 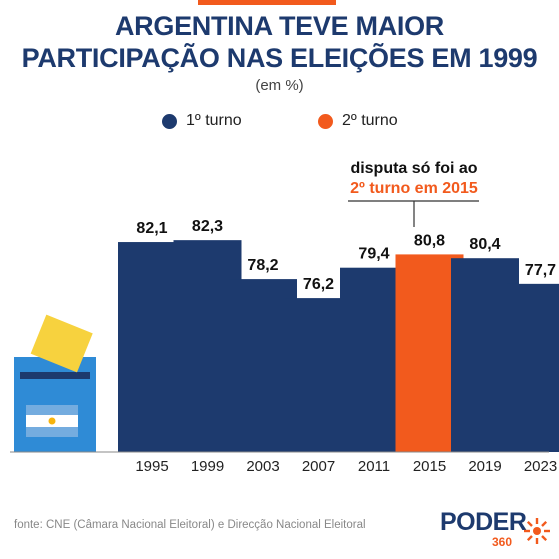 I want to click on legend-swatch-first-round, so click(x=169, y=121).